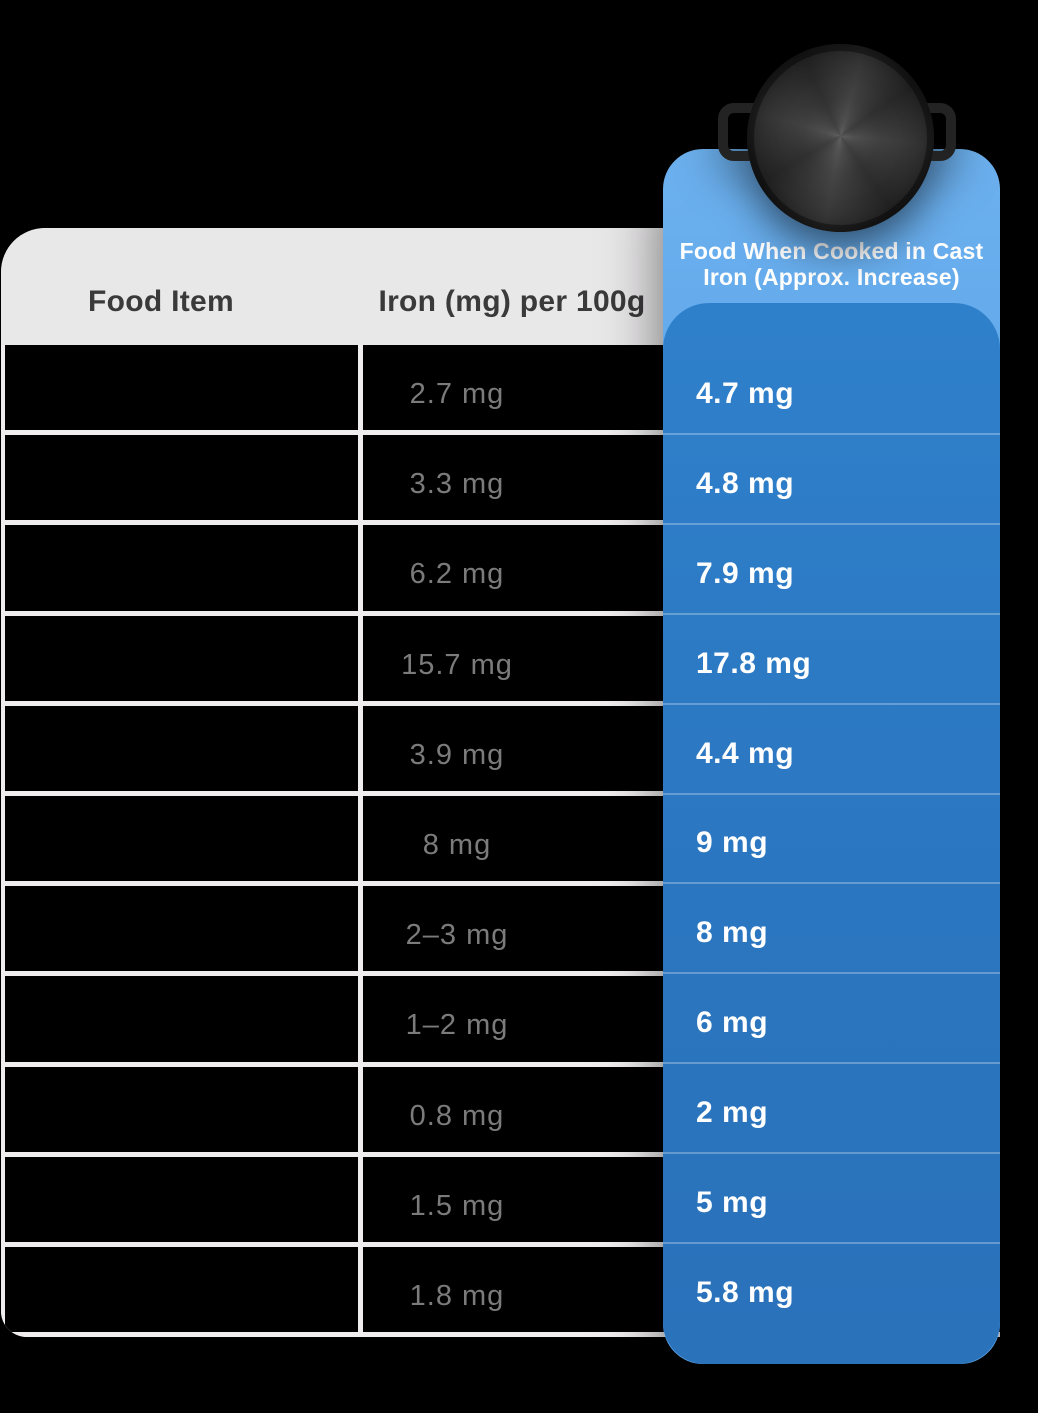 Image resolution: width=1038 pixels, height=1413 pixels. Describe the element at coordinates (831, 929) in the screenshot. I see `iron-cast-iron-value: 8 mg` at that location.